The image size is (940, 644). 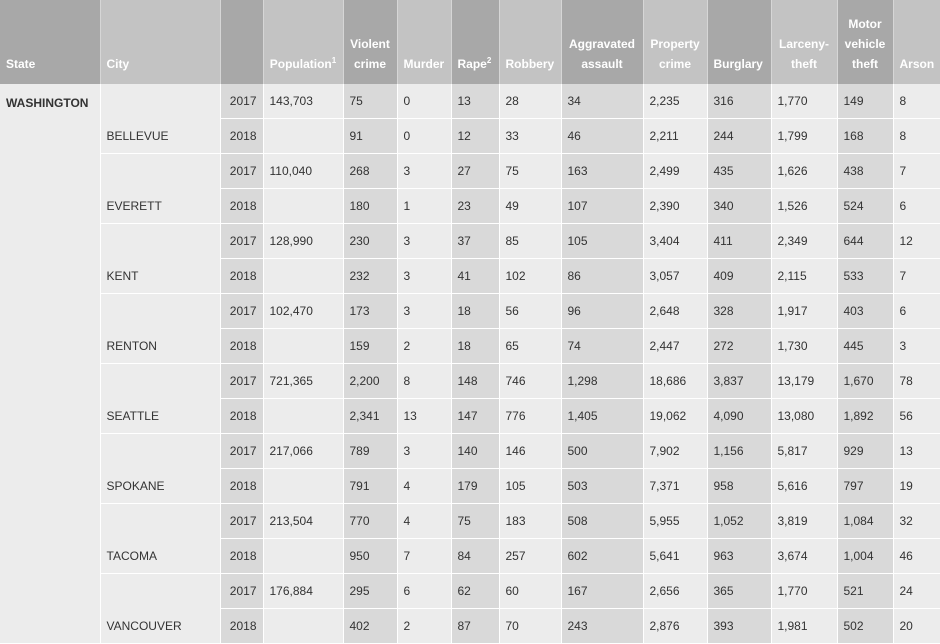 What do you see at coordinates (602, 206) in the screenshot?
I see `aggravated-assault-cell: 107` at bounding box center [602, 206].